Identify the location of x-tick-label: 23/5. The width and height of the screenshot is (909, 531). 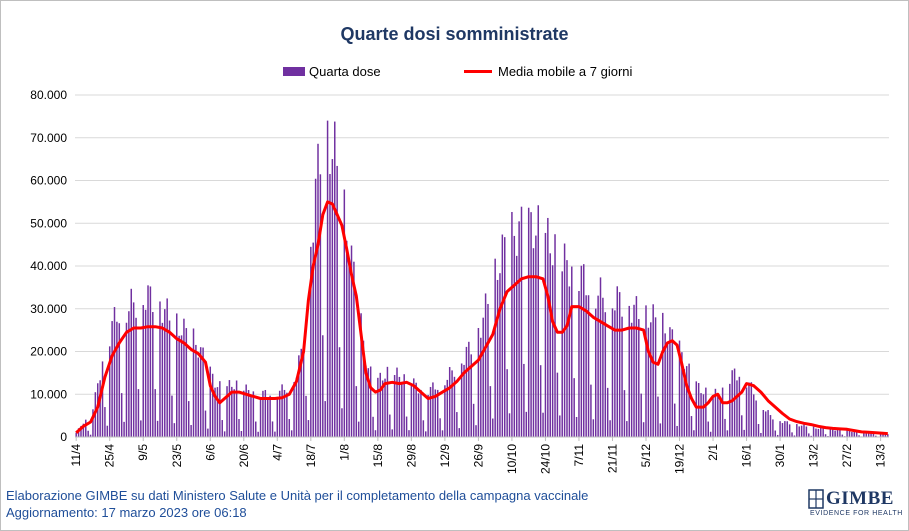
(177, 456).